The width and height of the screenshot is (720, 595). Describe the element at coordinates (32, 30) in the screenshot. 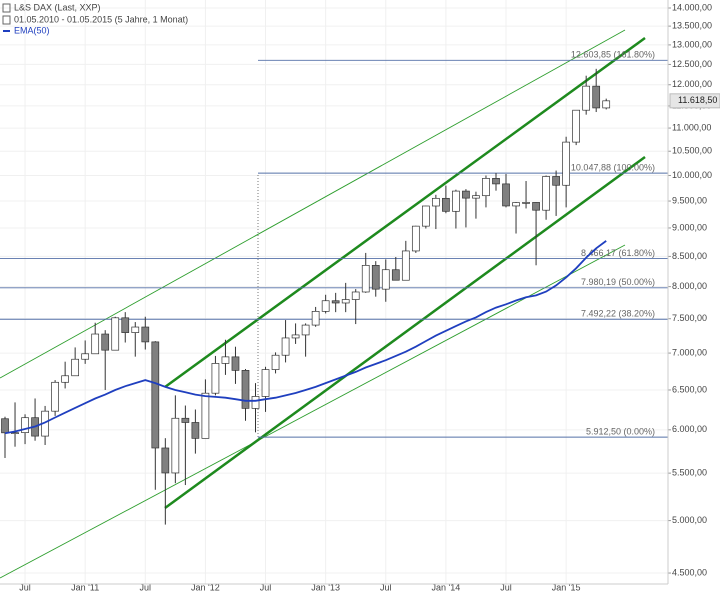

I see `legend-label: EMA(50)` at that location.